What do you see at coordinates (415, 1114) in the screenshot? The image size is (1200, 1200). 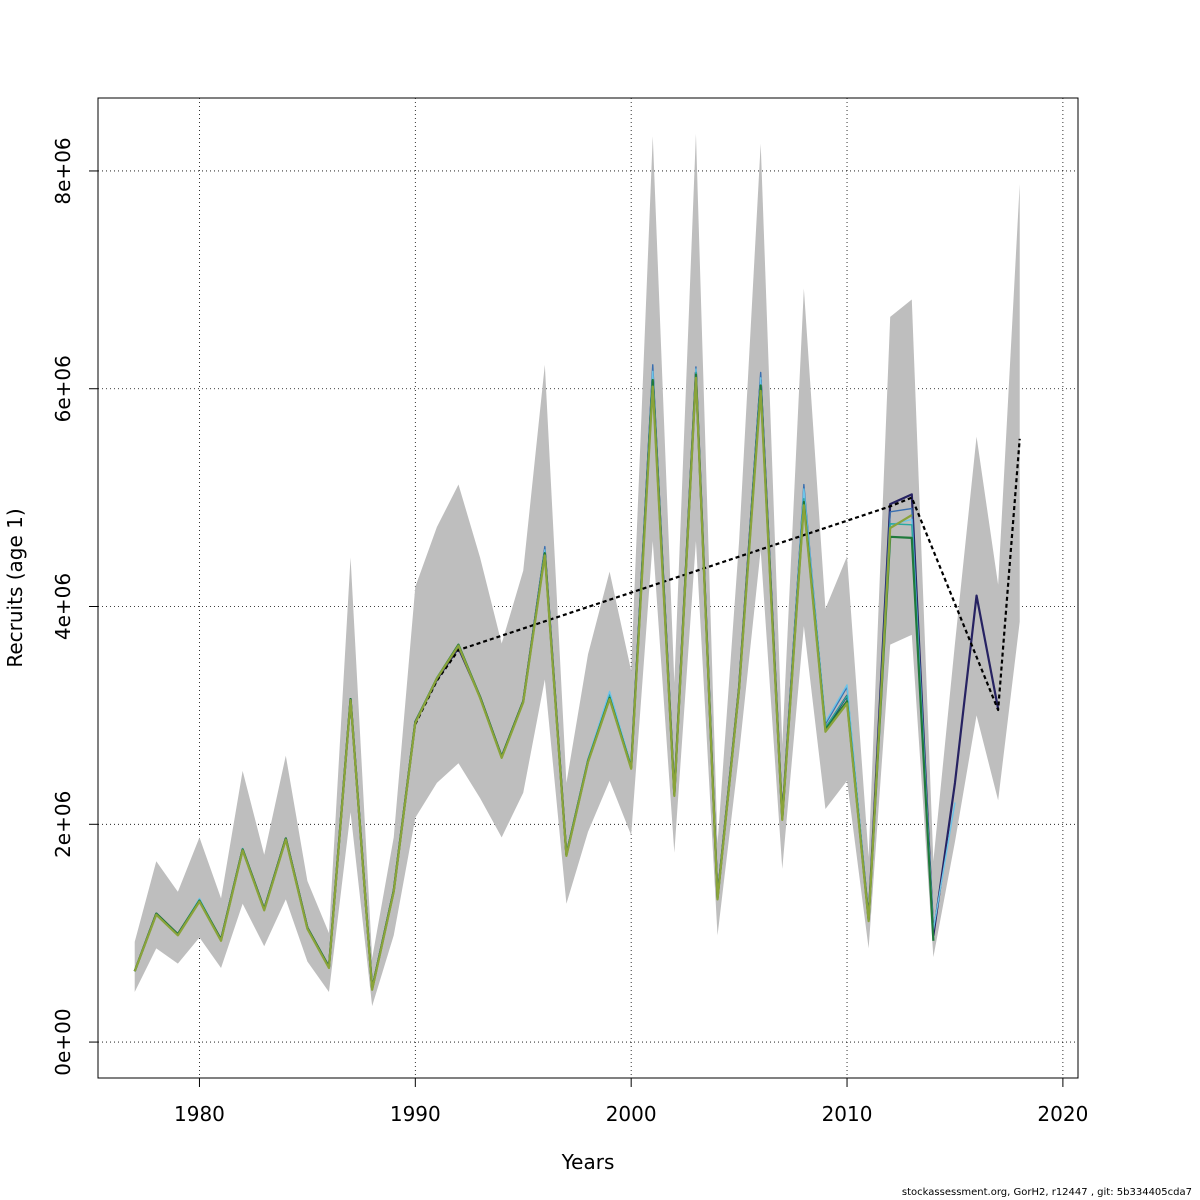 I see `x-tick-label: 1990` at bounding box center [415, 1114].